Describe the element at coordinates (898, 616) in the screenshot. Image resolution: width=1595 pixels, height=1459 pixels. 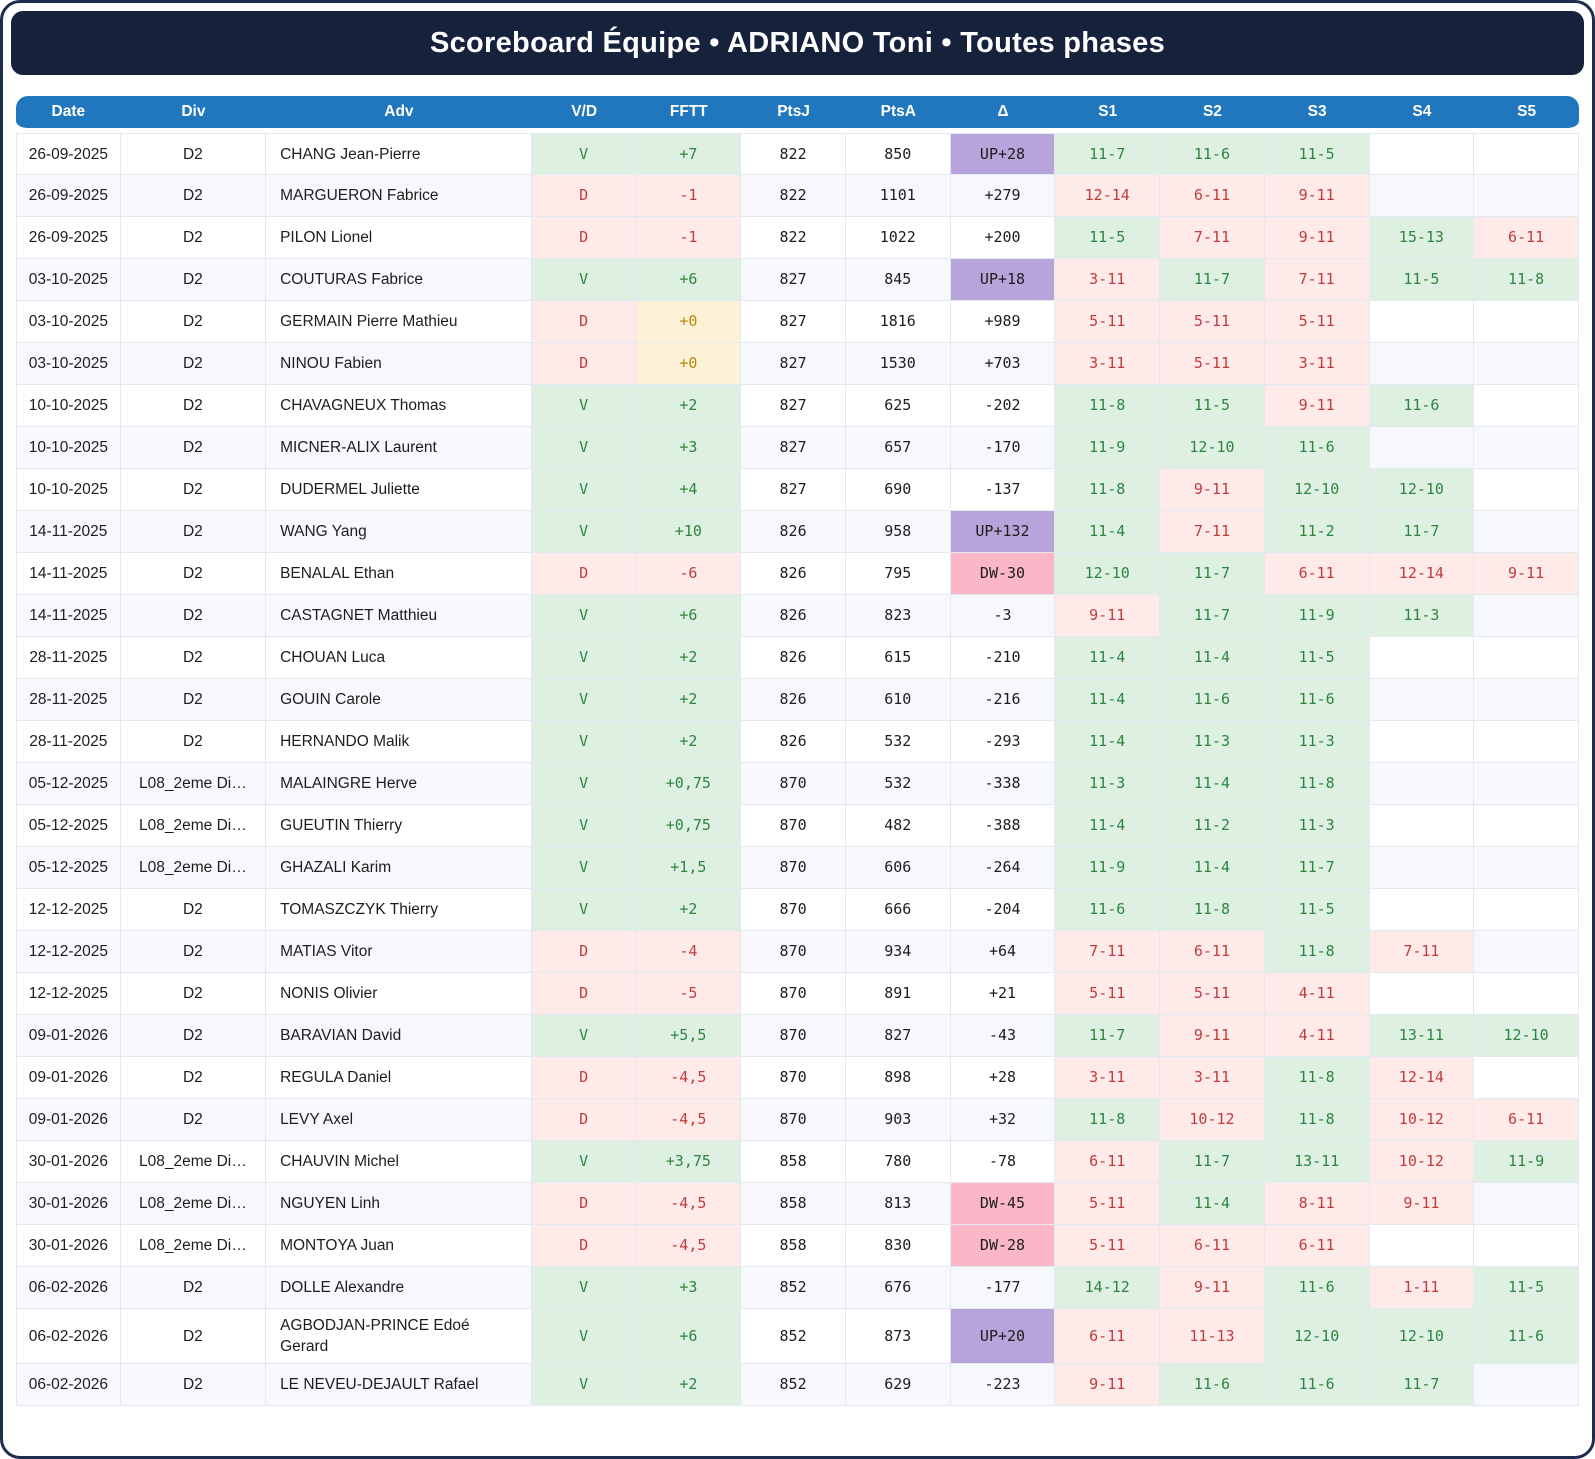
I see `adversary-points-cell: 823` at that location.